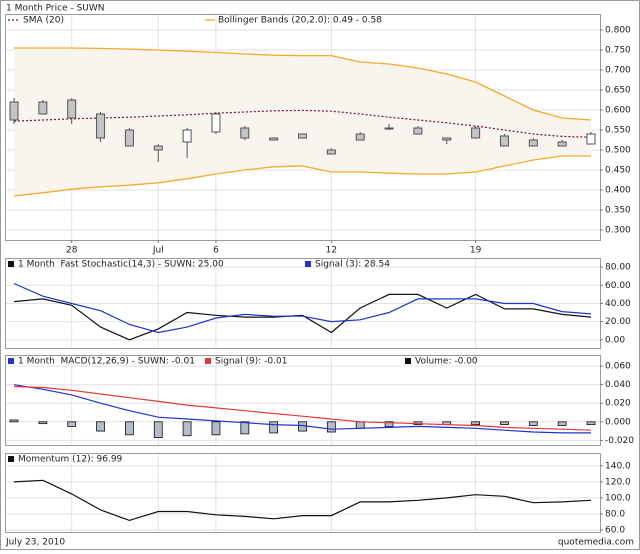 Image resolution: width=640 pixels, height=554 pixels. I want to click on legend-label: Signal (9): -0.01, so click(251, 362).